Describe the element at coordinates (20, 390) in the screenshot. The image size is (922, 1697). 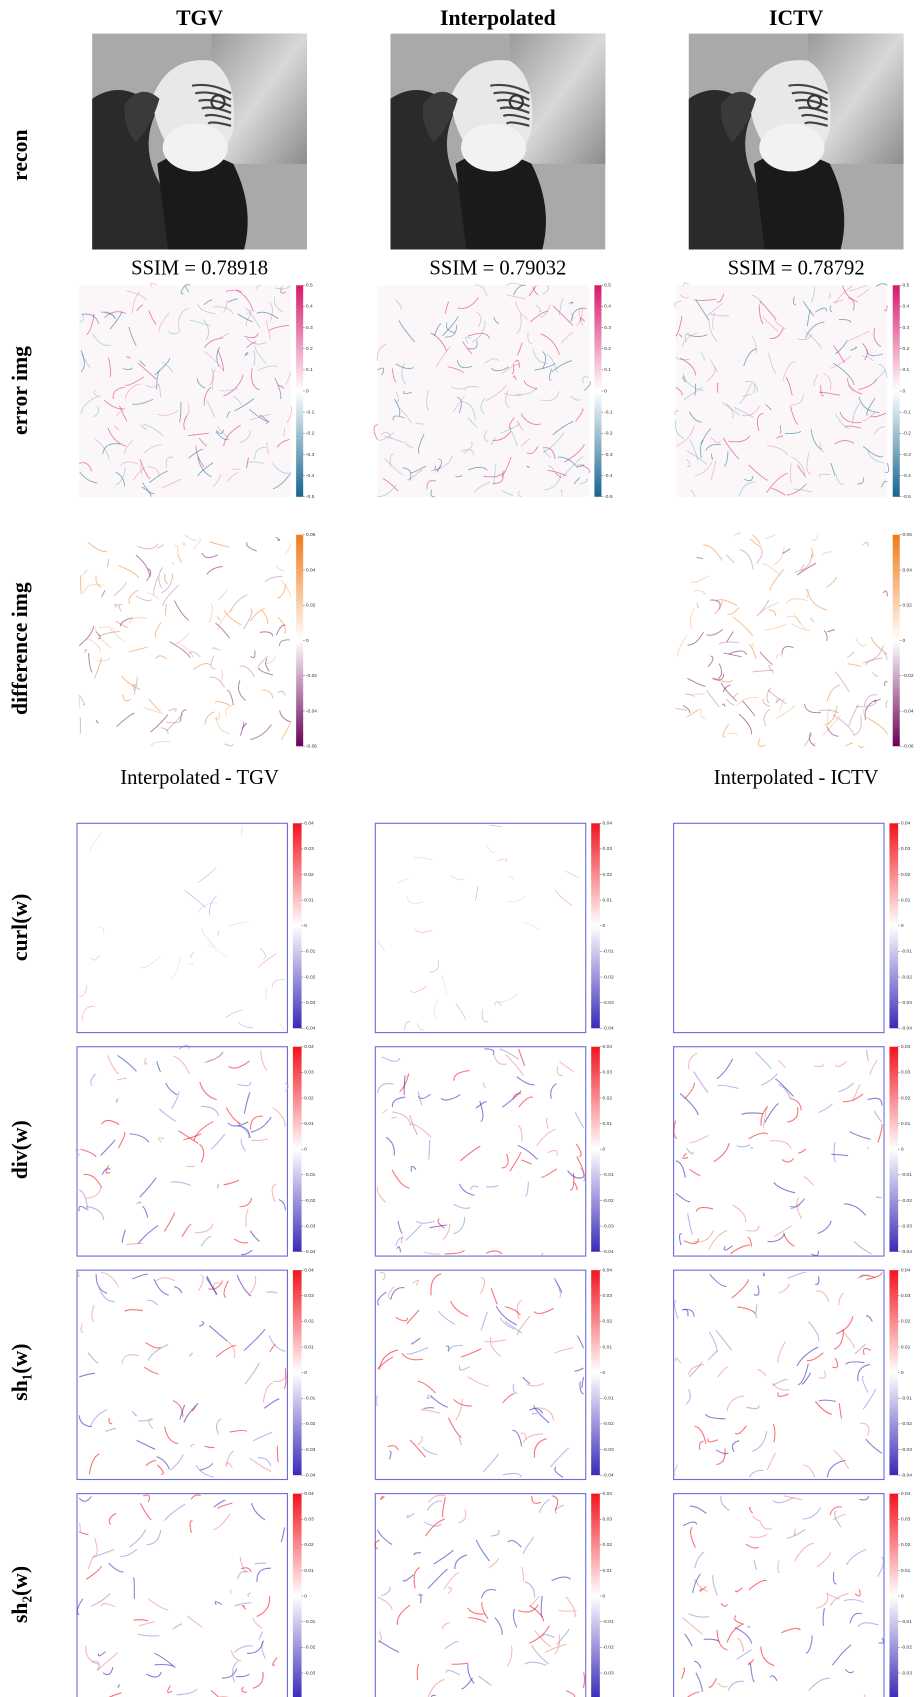
I see `row-label: error img` at that location.